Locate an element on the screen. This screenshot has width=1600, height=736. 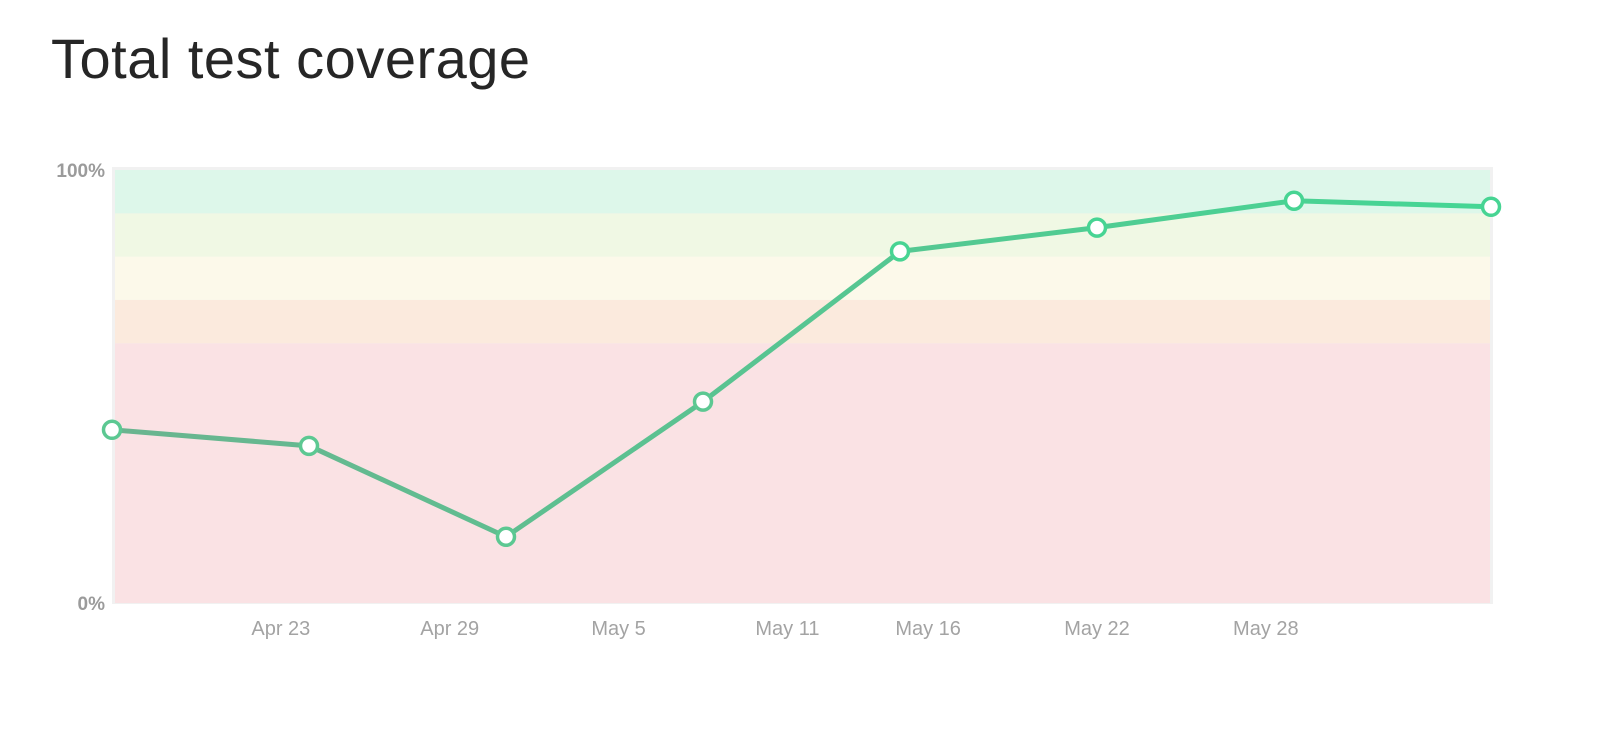
x-tick-label: May 11 is located at coordinates (787, 629).